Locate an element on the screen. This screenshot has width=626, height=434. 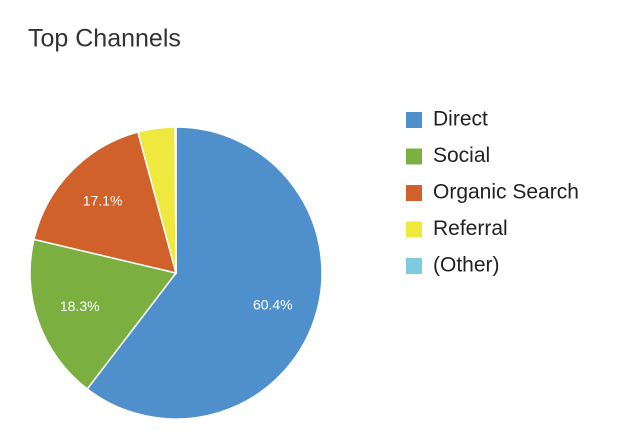
chart-title: Top Channels is located at coordinates (104, 39).